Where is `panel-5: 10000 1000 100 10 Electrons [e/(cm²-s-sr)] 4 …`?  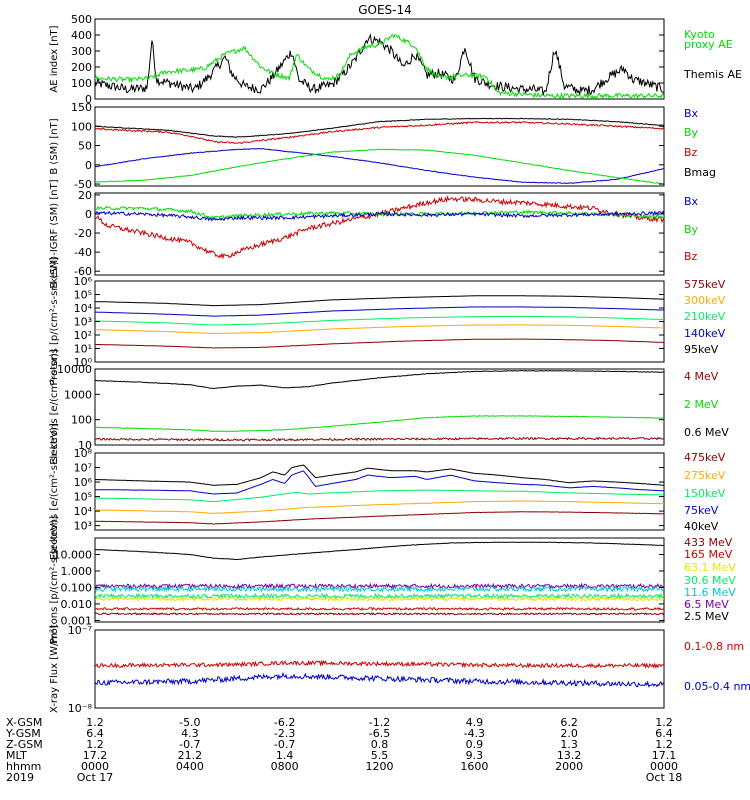 panel-5: 10000 1000 100 10 Electrons [e/(cm²-s-sr)] 4 … is located at coordinates (389, 407).